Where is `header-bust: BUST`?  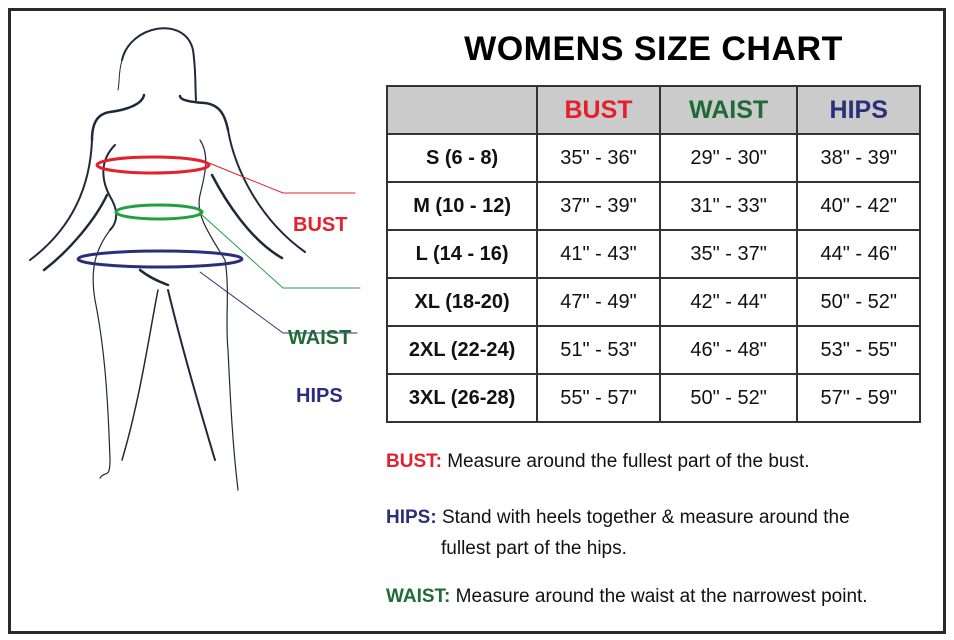 header-bust: BUST is located at coordinates (598, 110).